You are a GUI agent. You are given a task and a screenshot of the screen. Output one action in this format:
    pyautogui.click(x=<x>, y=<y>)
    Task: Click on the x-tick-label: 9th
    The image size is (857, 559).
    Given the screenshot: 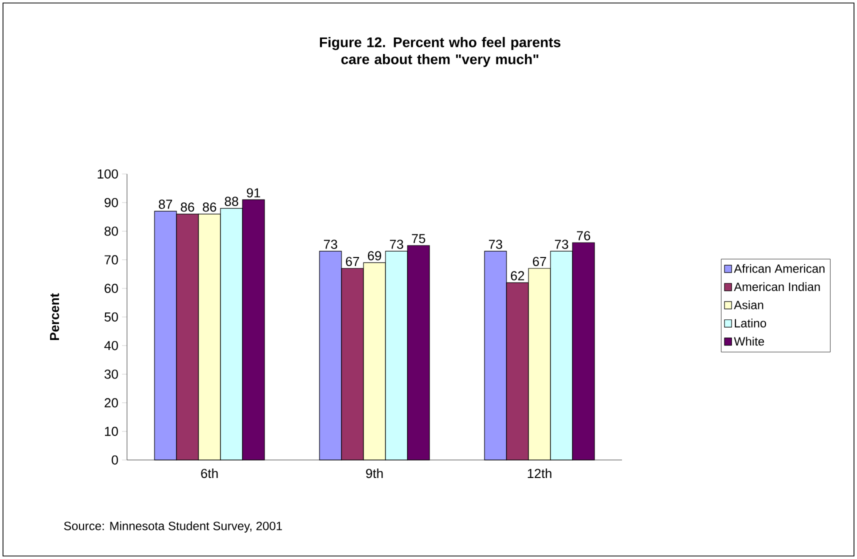 What is the action you would take?
    pyautogui.click(x=374, y=473)
    